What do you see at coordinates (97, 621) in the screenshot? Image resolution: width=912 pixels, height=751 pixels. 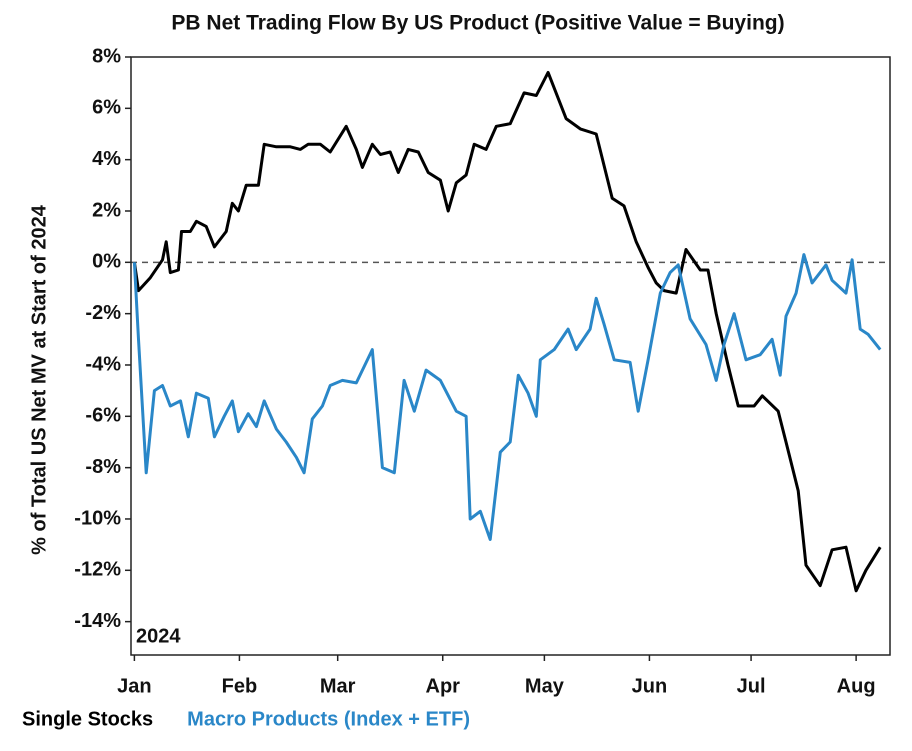 I see `y-tick-label: -14%` at bounding box center [97, 621].